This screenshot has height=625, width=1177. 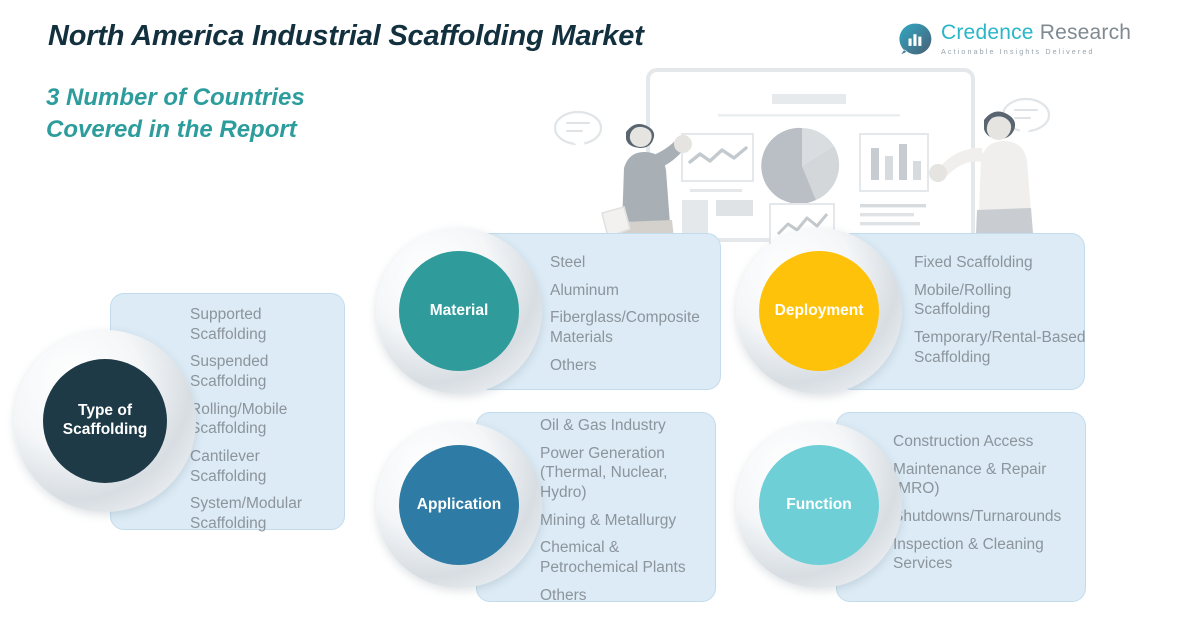 I want to click on logo-tagline: Actionable Insights Delivered, so click(x=1018, y=52).